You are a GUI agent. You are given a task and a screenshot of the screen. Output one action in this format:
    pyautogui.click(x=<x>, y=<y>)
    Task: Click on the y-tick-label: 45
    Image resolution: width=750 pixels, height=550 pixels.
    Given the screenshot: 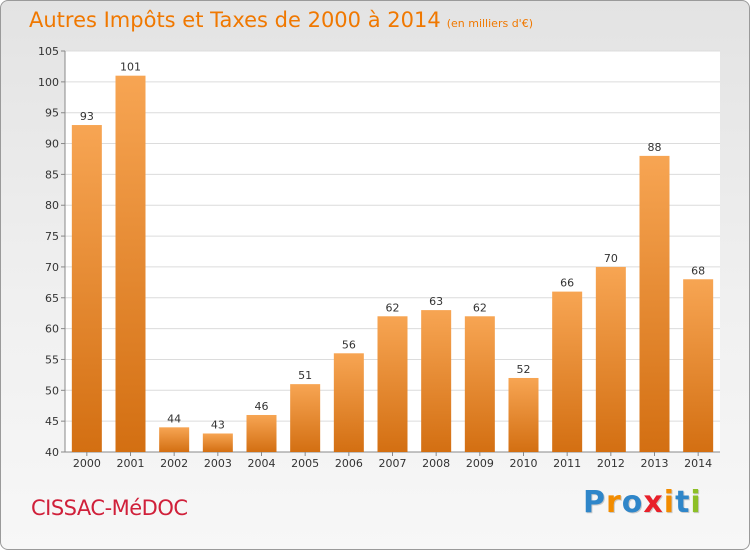 What is the action you would take?
    pyautogui.click(x=52, y=421)
    